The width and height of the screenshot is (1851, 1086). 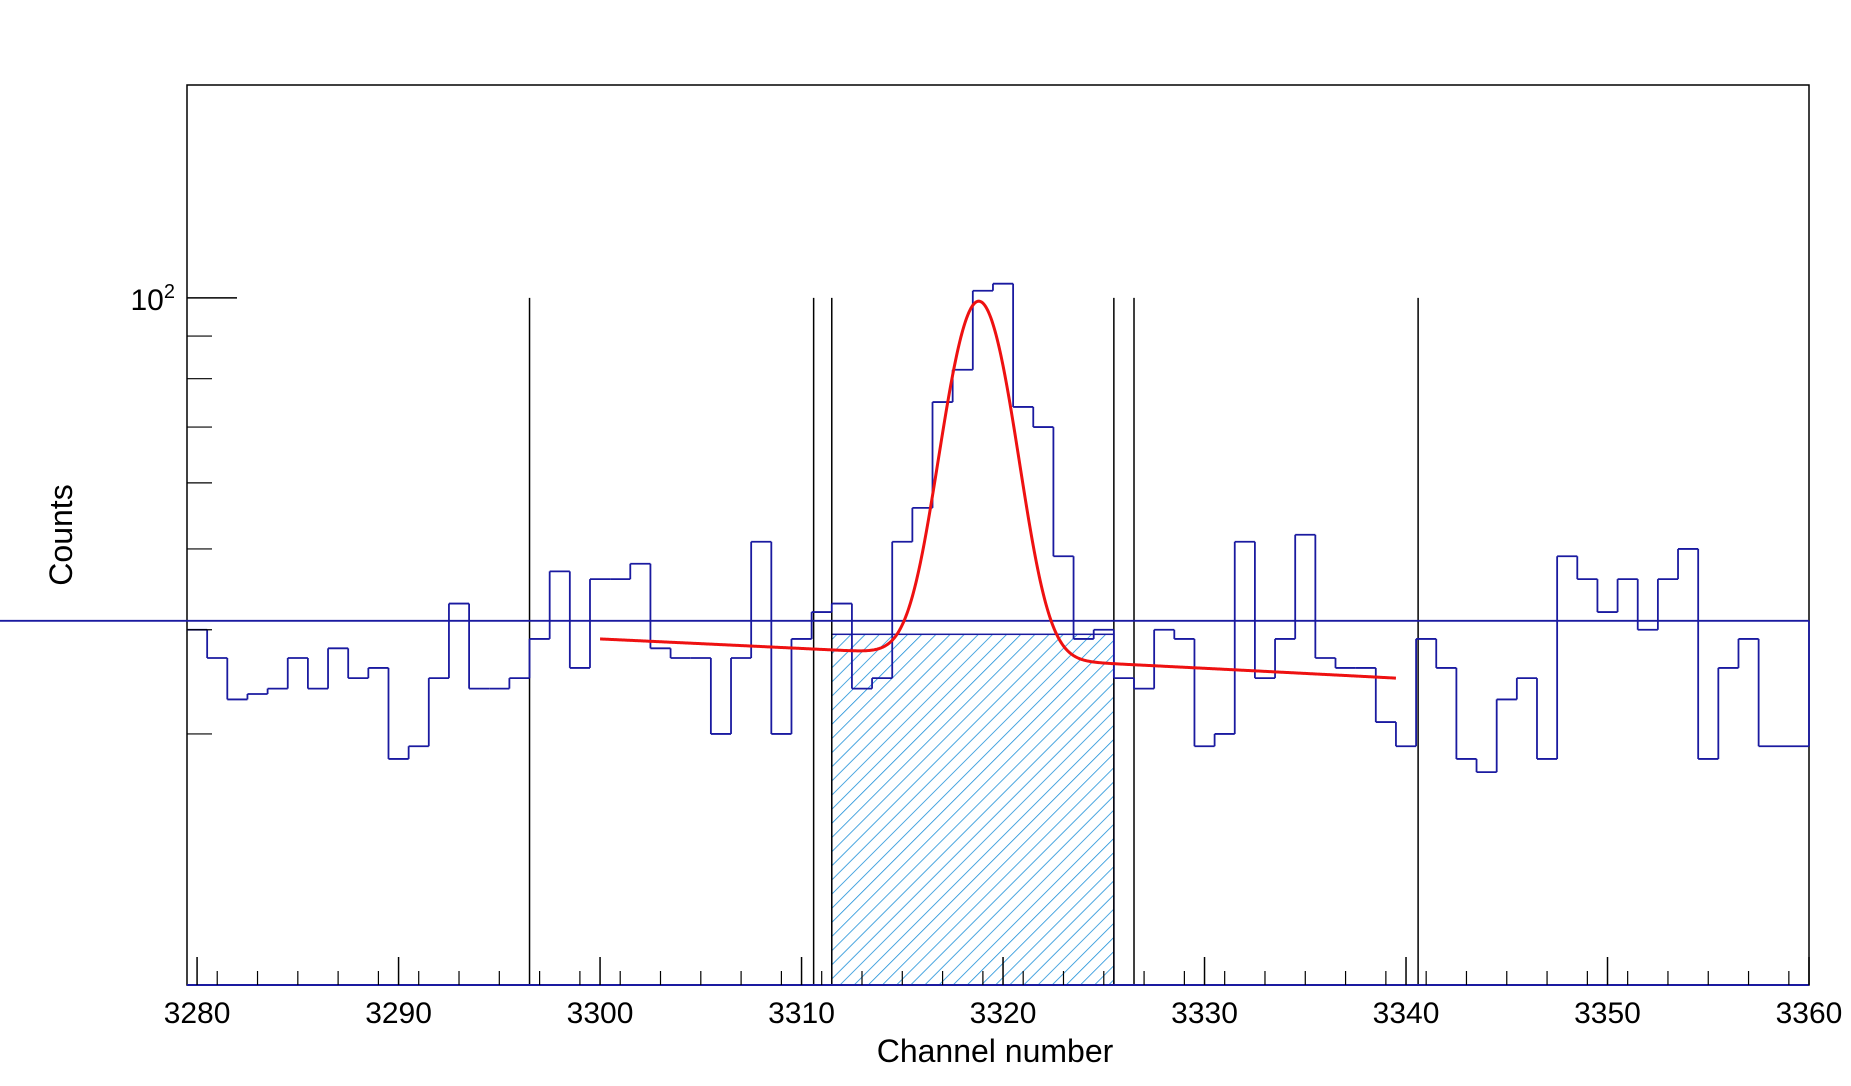 What do you see at coordinates (61, 534) in the screenshot?
I see `y-axis-title: Counts` at bounding box center [61, 534].